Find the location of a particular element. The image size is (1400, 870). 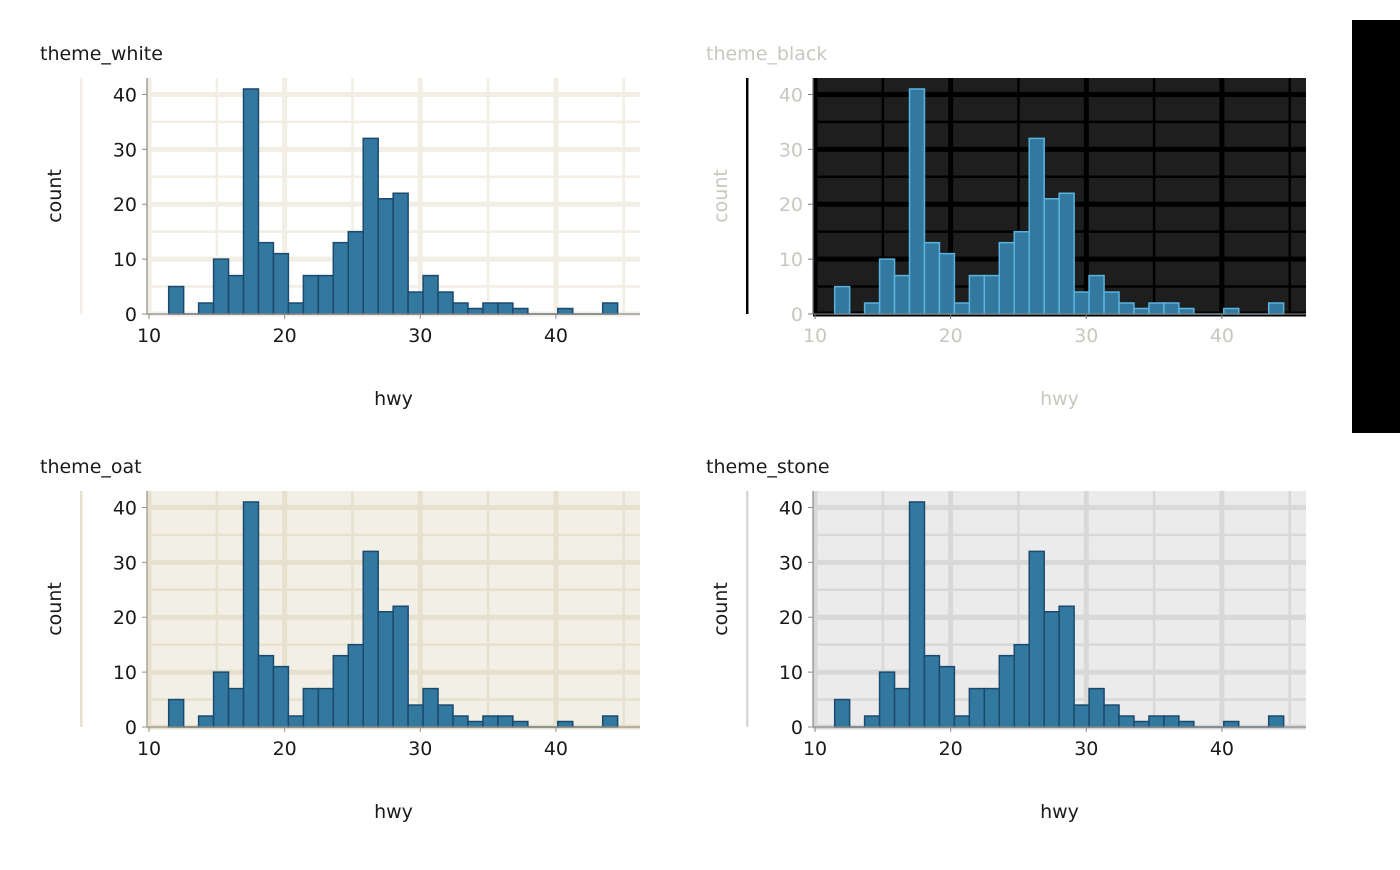

chart-title: theme_stone is located at coordinates (768, 467).